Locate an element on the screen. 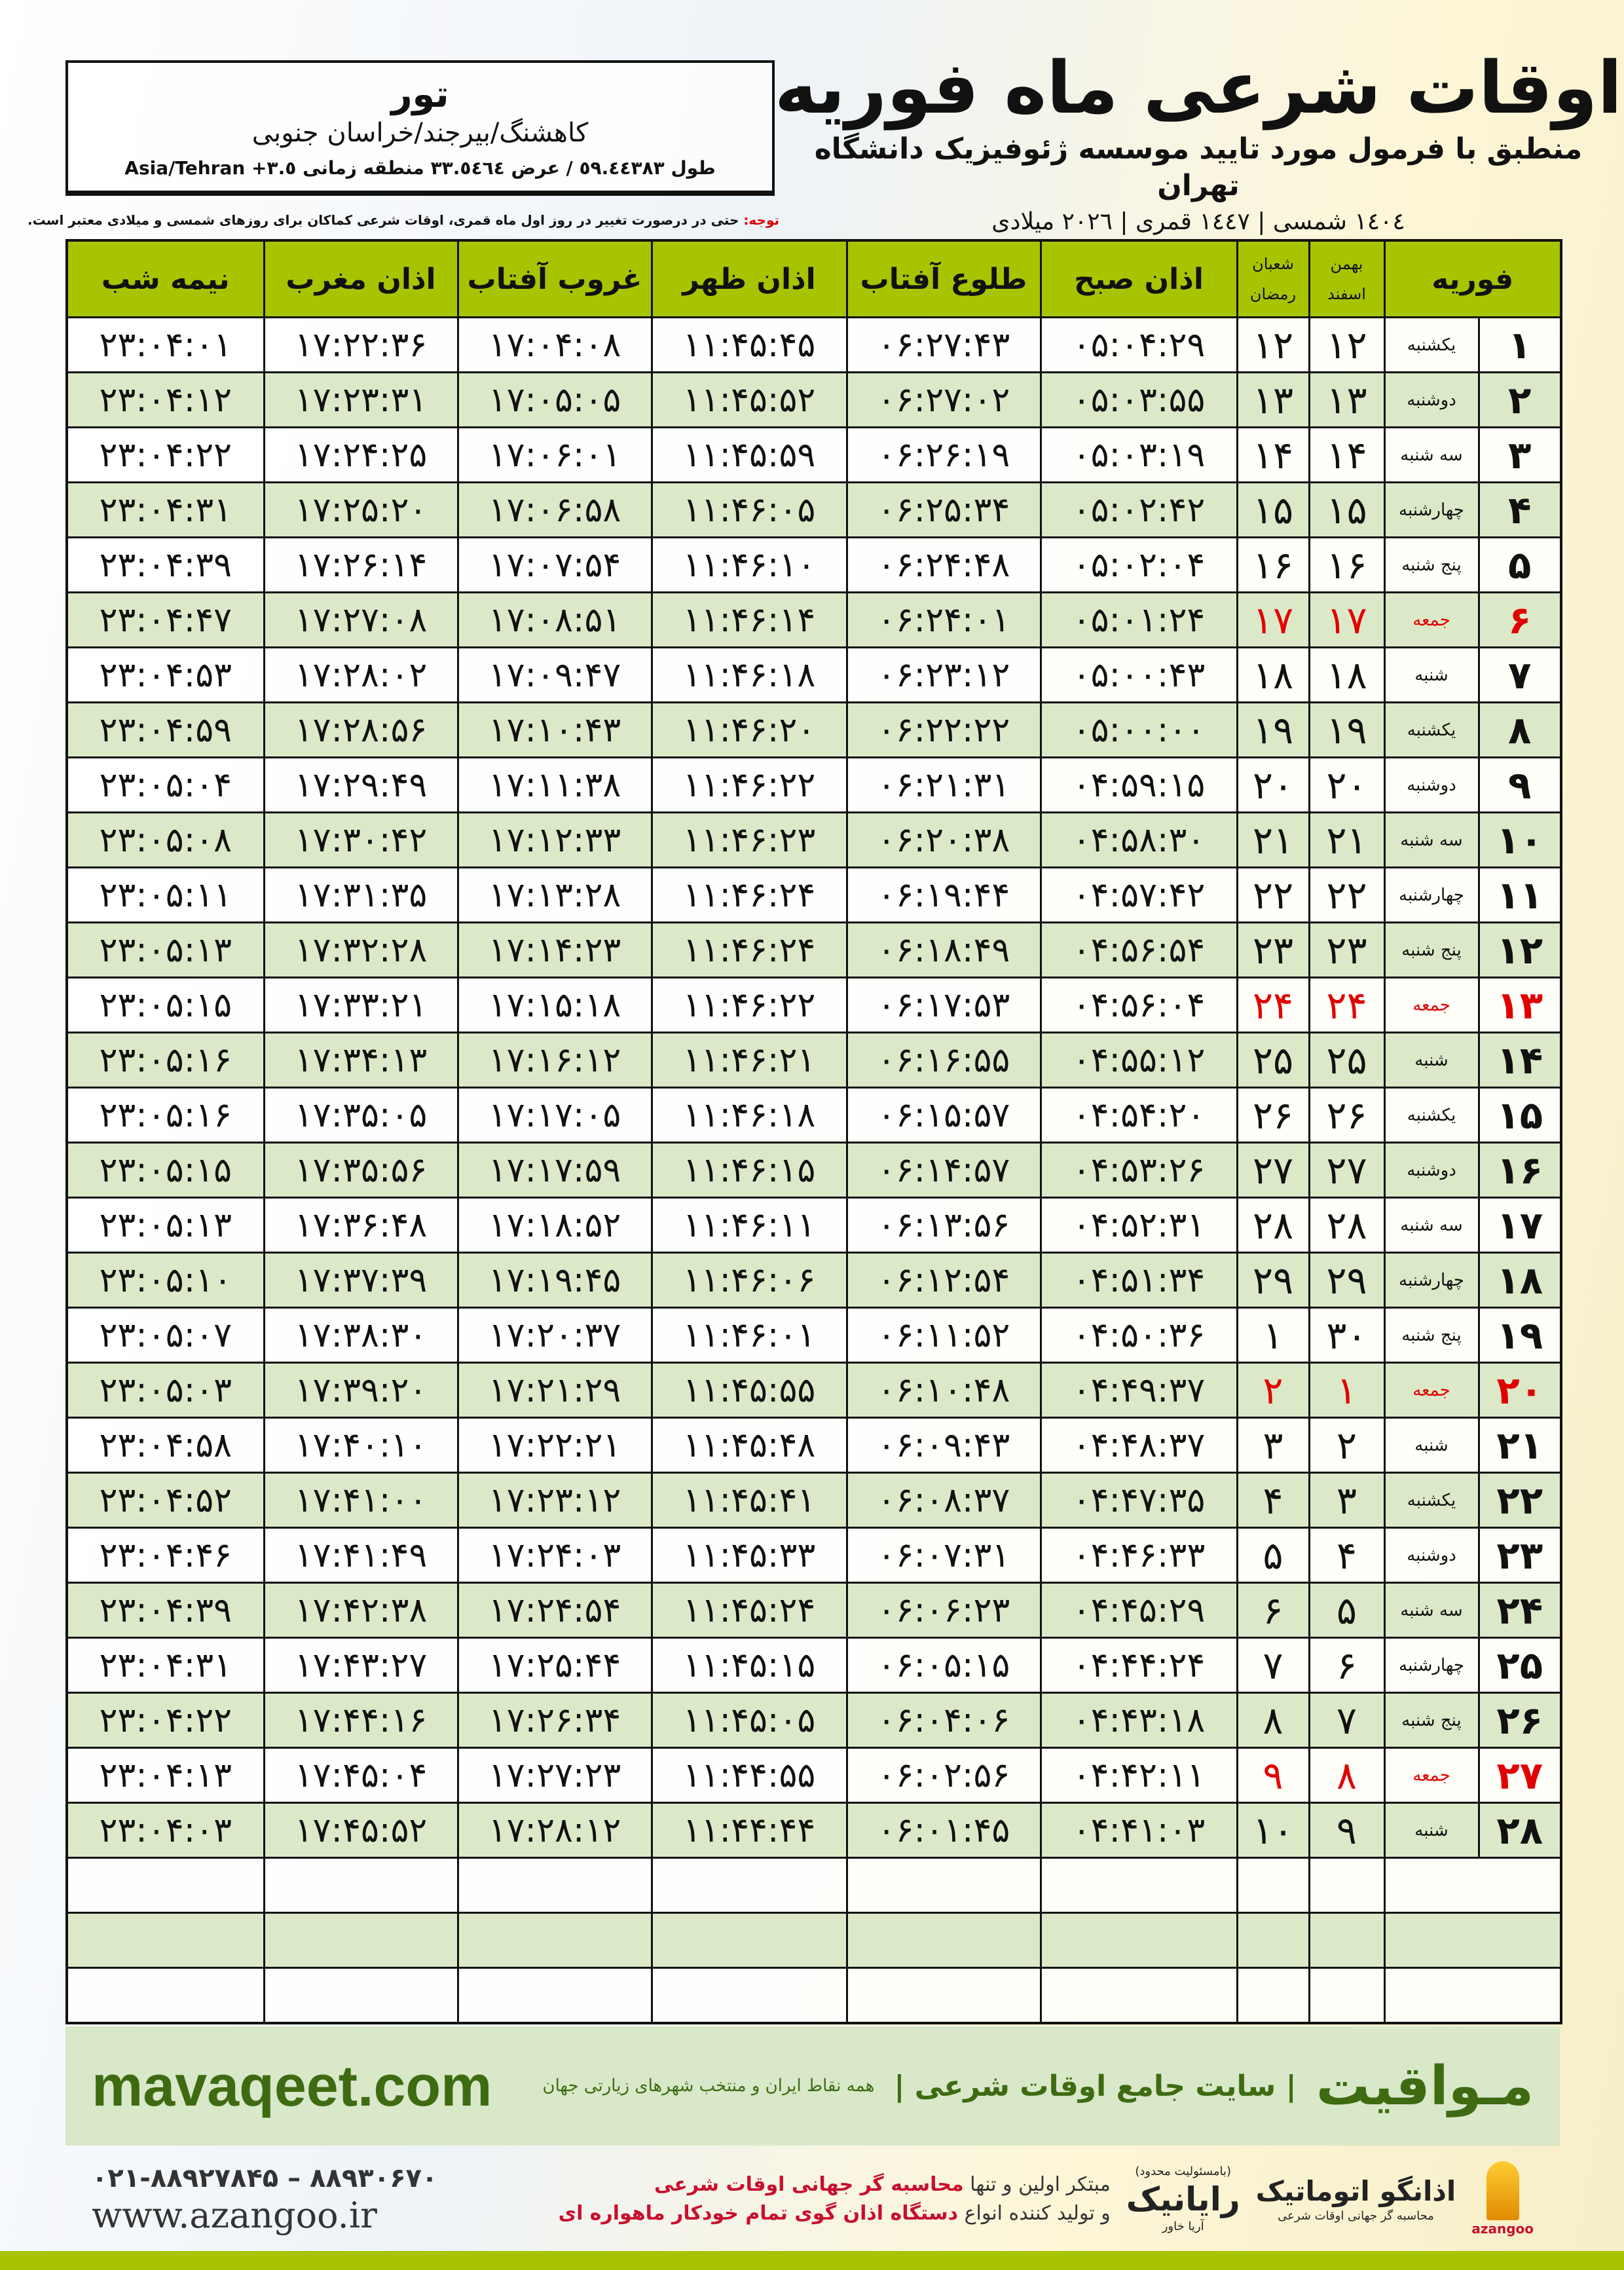 This screenshot has width=1624, height=2270. lunar-day-cell: ۲۱ is located at coordinates (1273, 839).